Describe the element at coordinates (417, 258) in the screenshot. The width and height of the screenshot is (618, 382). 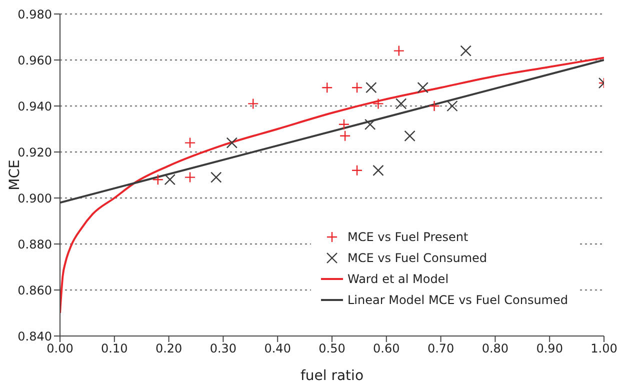
I see `legend-label: MCE vs Fuel Consumed` at that location.